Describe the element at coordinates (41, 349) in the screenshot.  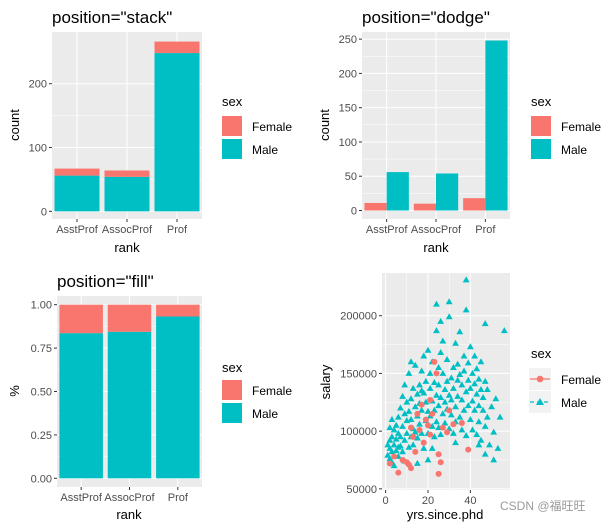
I see `y-tick-label: 0.75` at that location.